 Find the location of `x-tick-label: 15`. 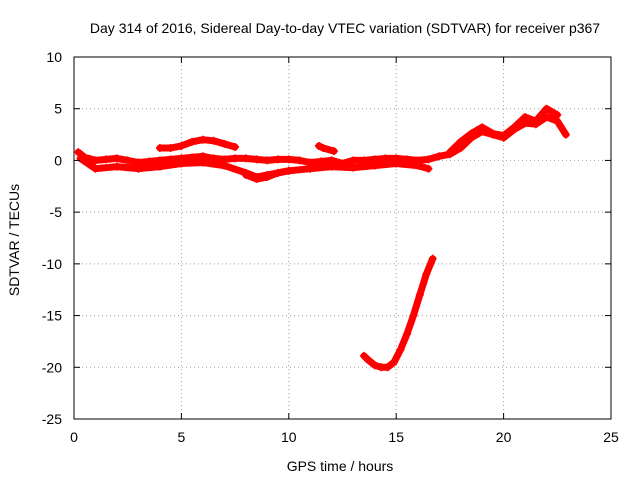

x-tick-label: 15 is located at coordinates (396, 437).